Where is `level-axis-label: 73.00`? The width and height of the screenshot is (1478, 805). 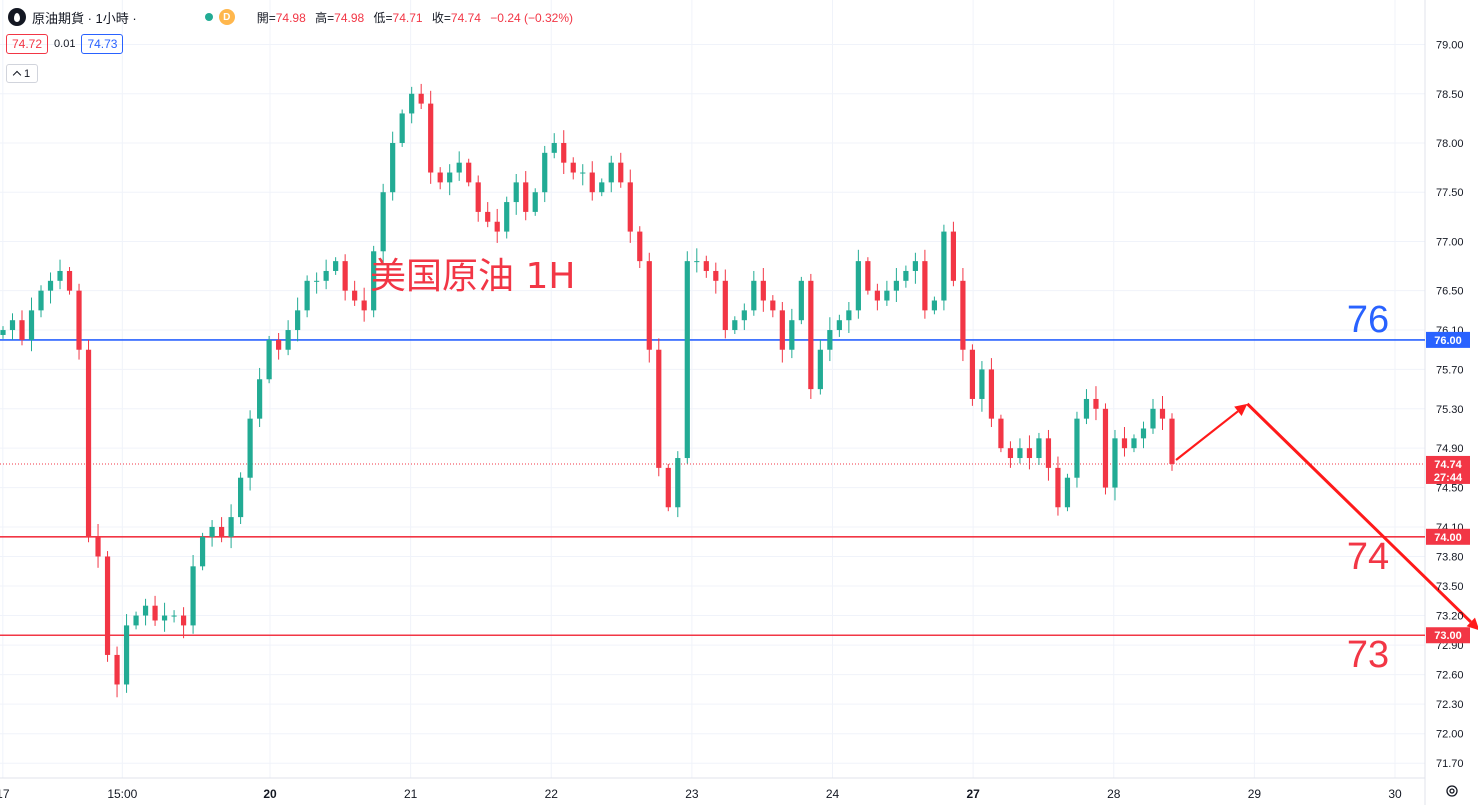 level-axis-label: 73.00 is located at coordinates (1448, 636).